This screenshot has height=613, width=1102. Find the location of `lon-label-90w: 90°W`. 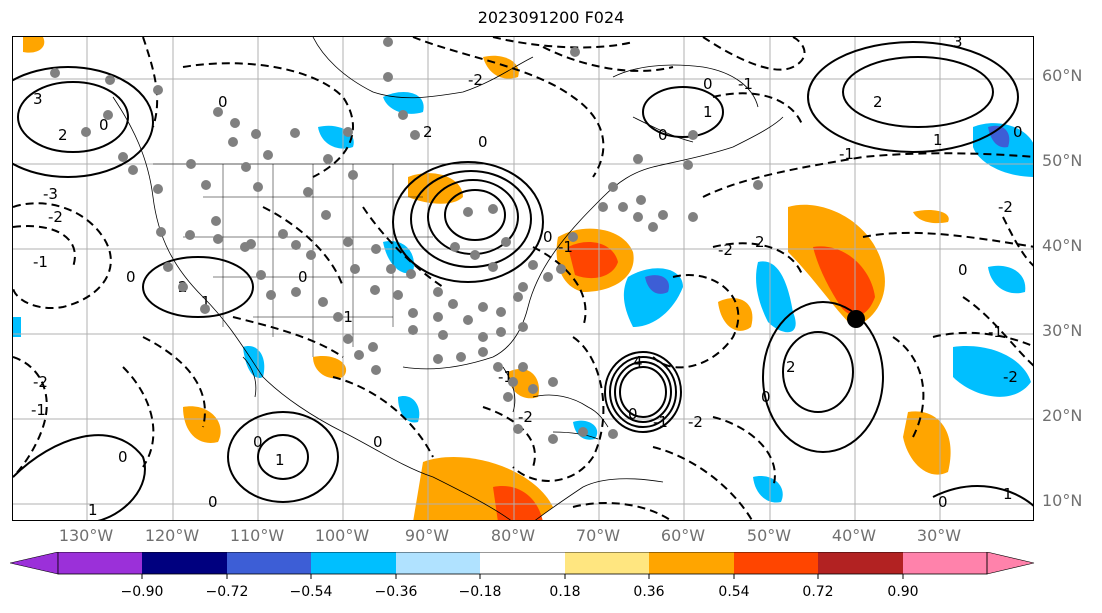

lon-label-90w: 90°W is located at coordinates (427, 535).